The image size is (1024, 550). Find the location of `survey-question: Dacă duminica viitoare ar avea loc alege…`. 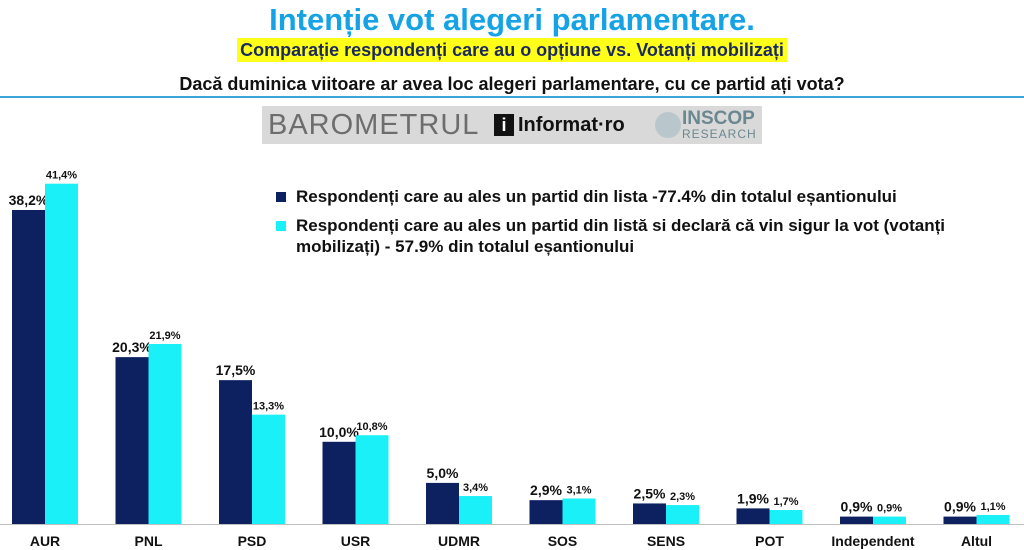

survey-question: Dacă duminica viitoare ar avea loc alege… is located at coordinates (512, 84).